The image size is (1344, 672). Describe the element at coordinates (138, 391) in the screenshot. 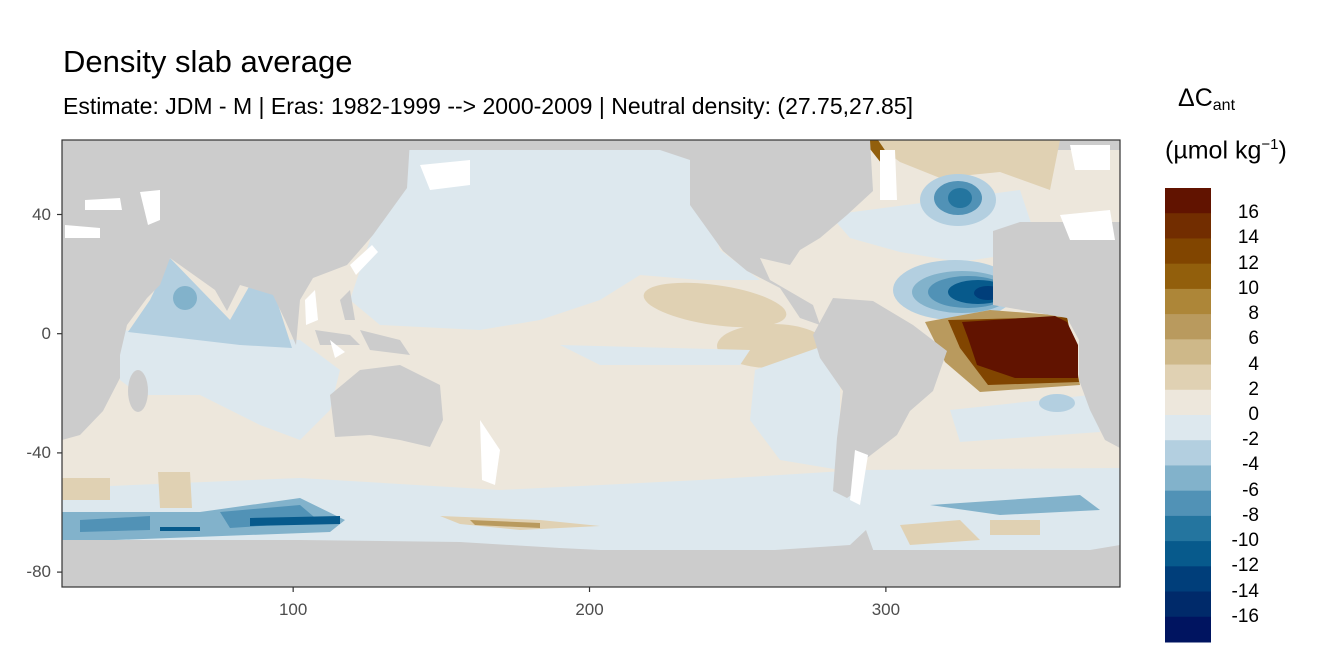

I see `land-madagascar` at that location.